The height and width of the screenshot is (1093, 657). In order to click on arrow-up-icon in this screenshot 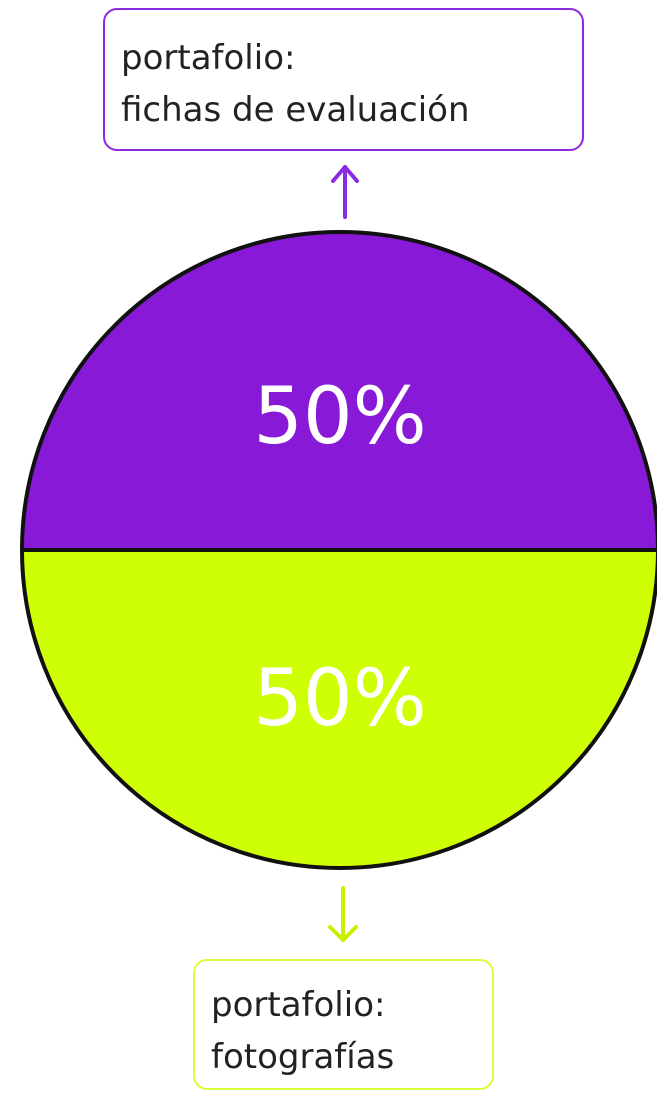, I will do `click(345, 192)`.